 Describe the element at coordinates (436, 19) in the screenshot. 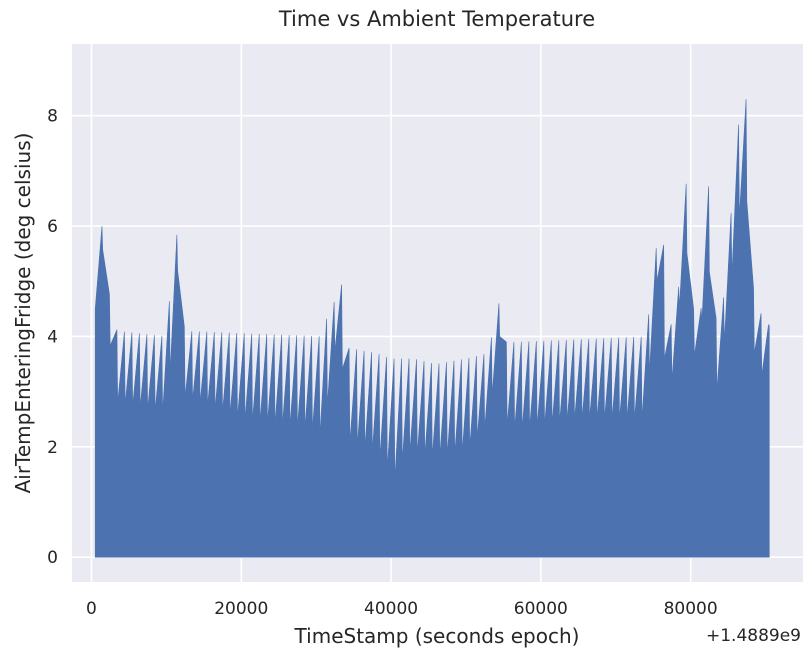

I see `chart-title: Time vs Ambient Temperature` at that location.